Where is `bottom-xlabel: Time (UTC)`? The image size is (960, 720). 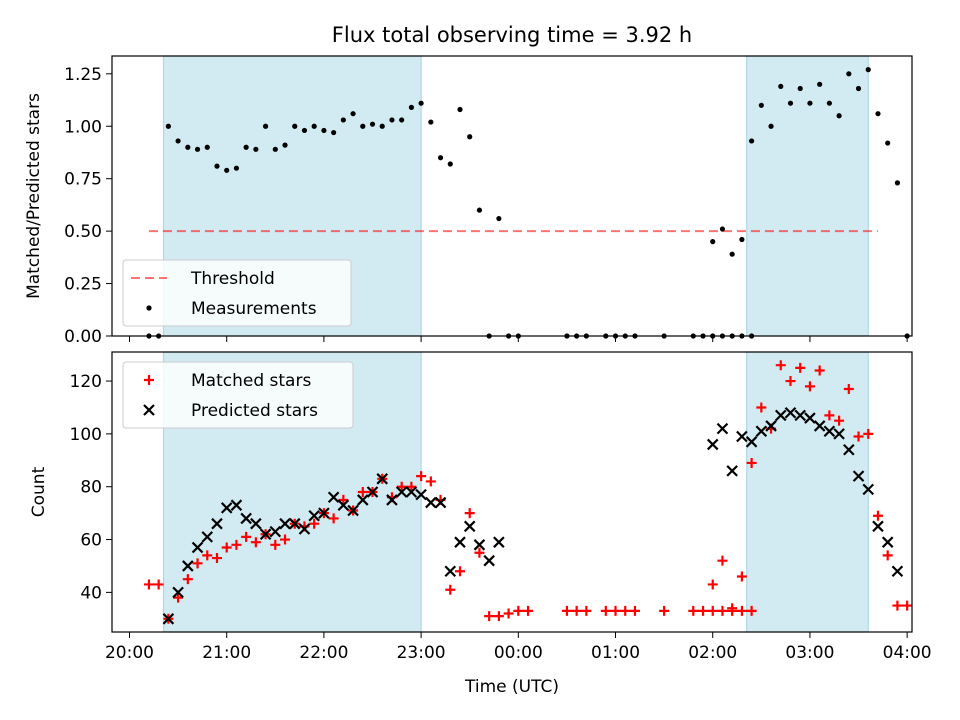
bottom-xlabel: Time (UTC) is located at coordinates (511, 687).